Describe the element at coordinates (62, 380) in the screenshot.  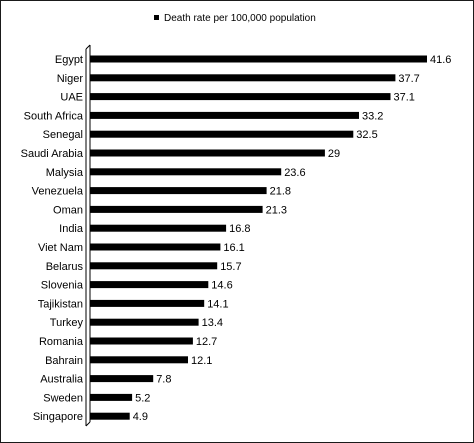
I see `category-label-australia: Australia` at that location.